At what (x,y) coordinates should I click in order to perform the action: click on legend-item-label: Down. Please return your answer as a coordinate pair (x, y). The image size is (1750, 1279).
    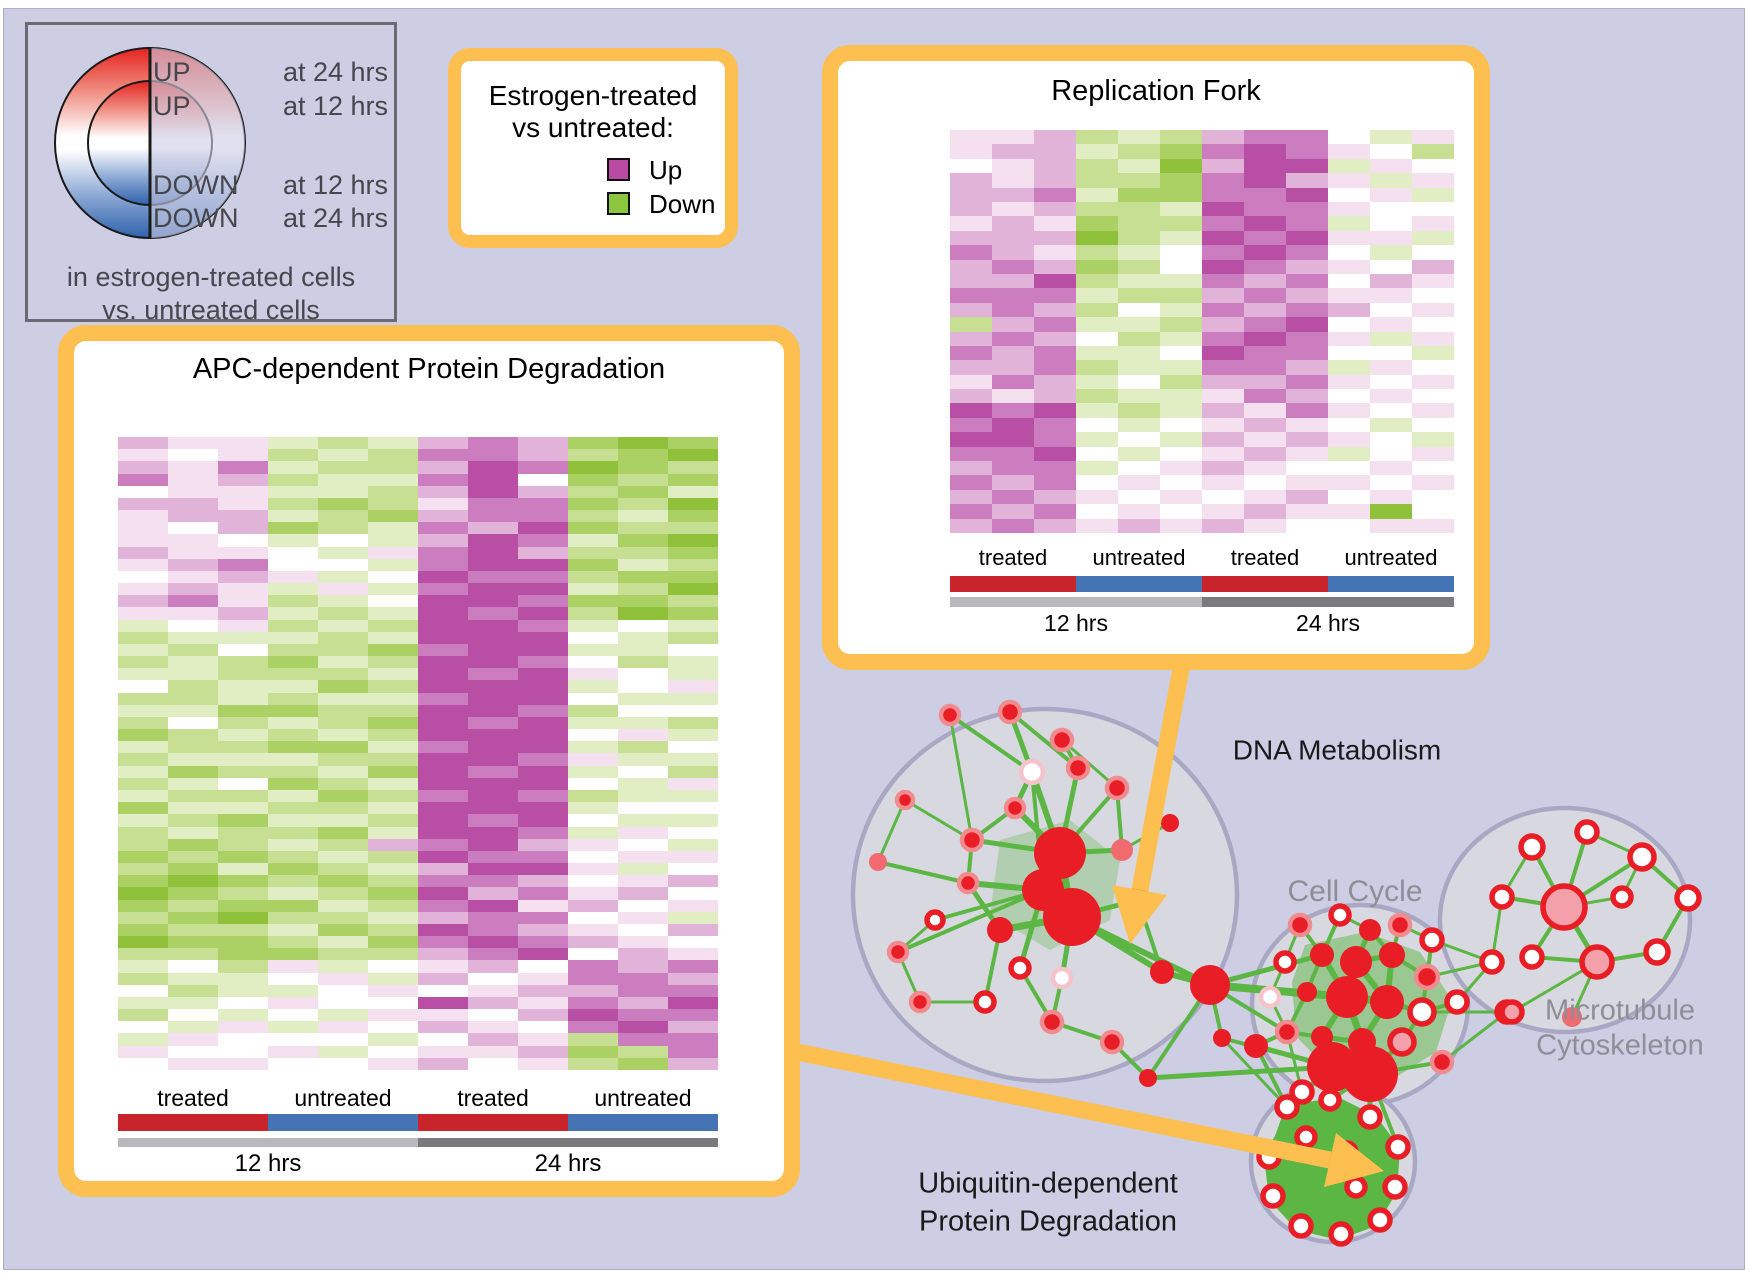
    Looking at the image, I should click on (682, 204).